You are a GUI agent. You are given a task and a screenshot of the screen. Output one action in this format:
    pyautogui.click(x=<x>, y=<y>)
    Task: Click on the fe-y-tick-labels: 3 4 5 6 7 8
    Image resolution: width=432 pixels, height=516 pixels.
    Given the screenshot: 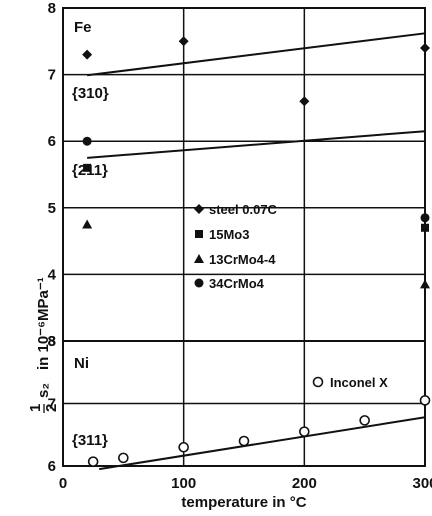 What is the action you would take?
    pyautogui.click(x=52, y=175)
    